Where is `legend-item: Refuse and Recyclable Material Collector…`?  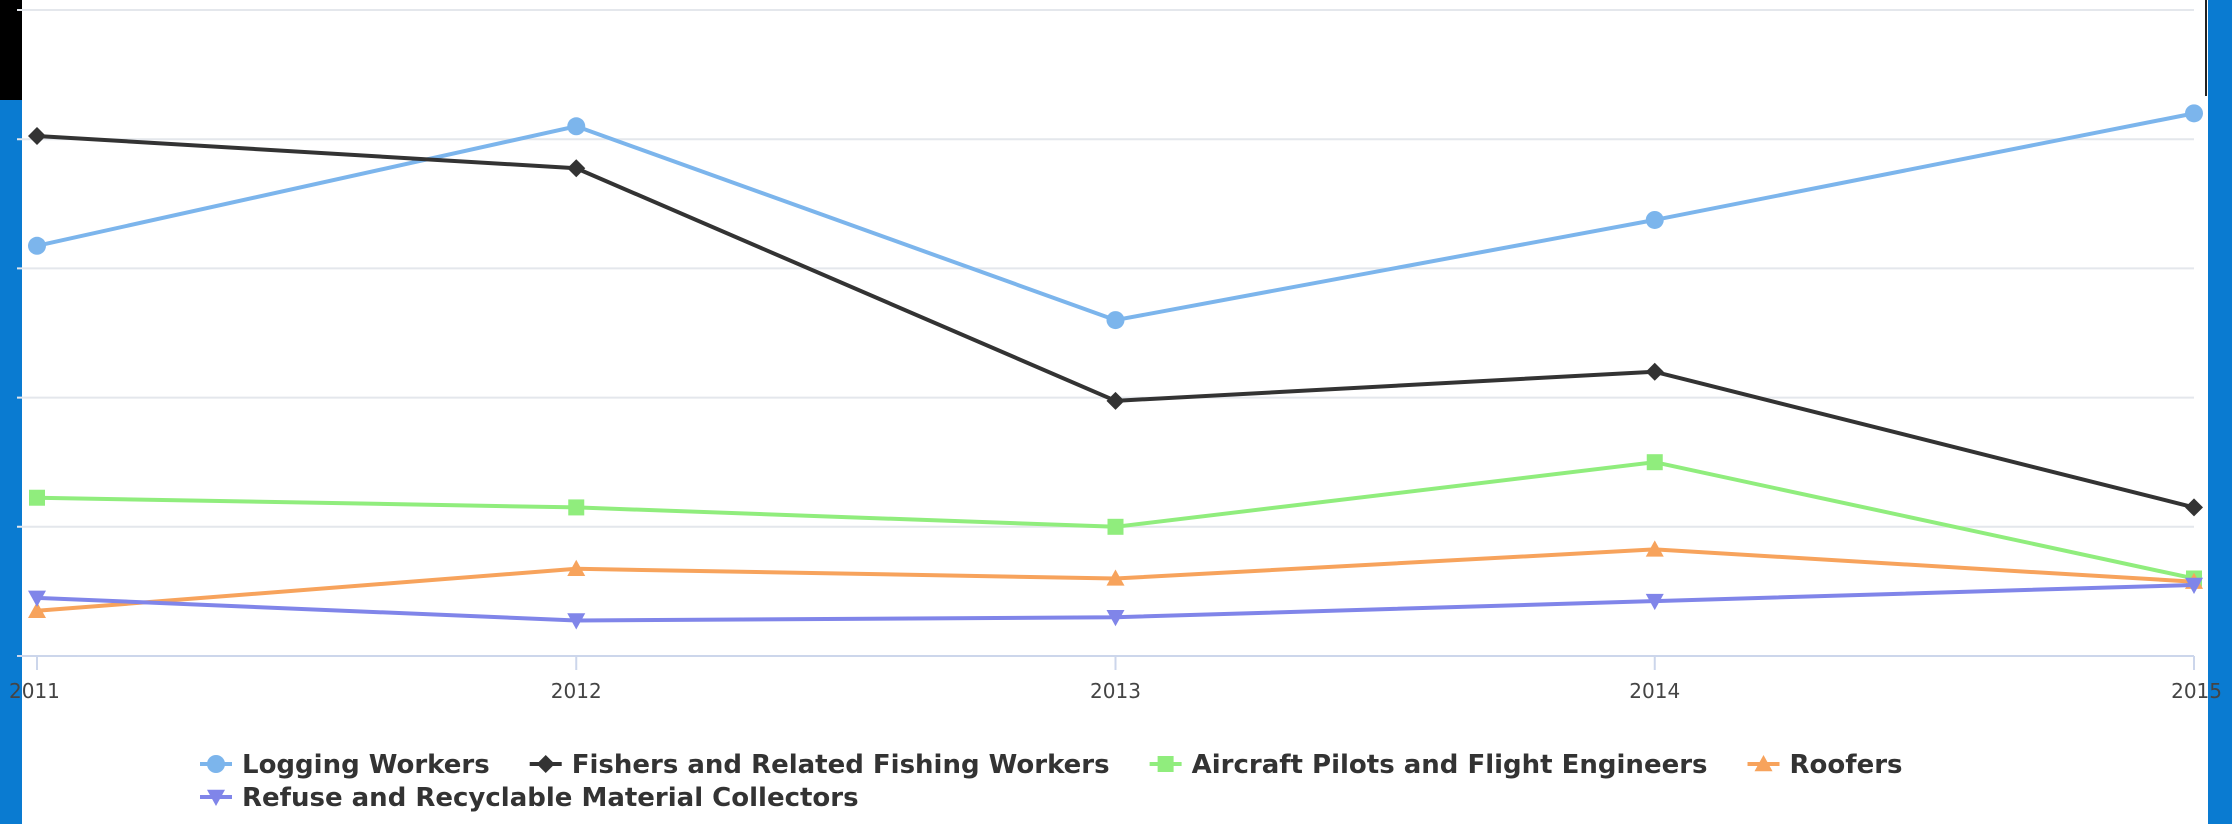
legend-item: Refuse and Recyclable Material Collector… is located at coordinates (529, 798).